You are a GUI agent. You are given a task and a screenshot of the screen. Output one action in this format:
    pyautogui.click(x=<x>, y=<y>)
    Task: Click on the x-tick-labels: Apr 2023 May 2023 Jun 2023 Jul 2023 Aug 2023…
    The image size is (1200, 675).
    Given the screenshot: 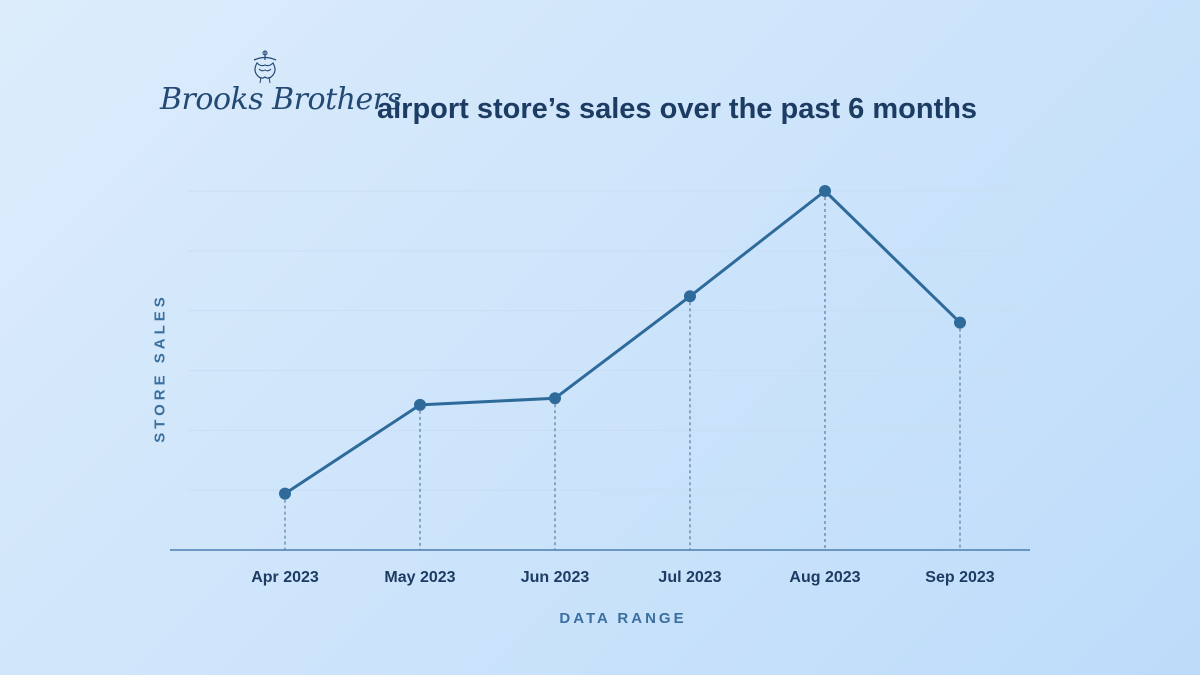 What is the action you would take?
    pyautogui.click(x=623, y=577)
    